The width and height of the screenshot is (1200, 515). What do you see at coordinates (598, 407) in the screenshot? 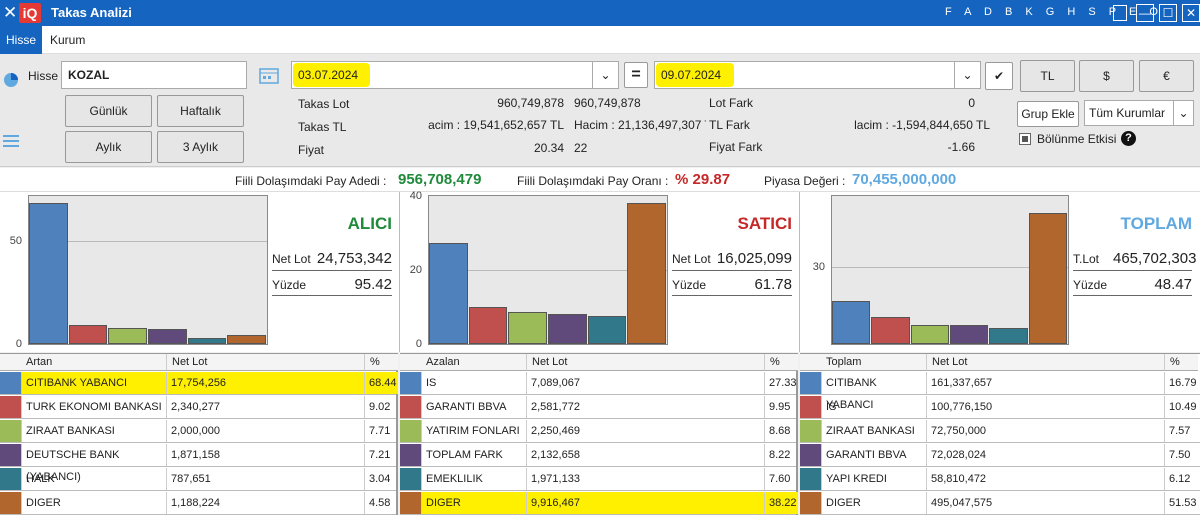
I see `table-row: GARANTI BBVA 2,581,772 9.95` at bounding box center [598, 407].